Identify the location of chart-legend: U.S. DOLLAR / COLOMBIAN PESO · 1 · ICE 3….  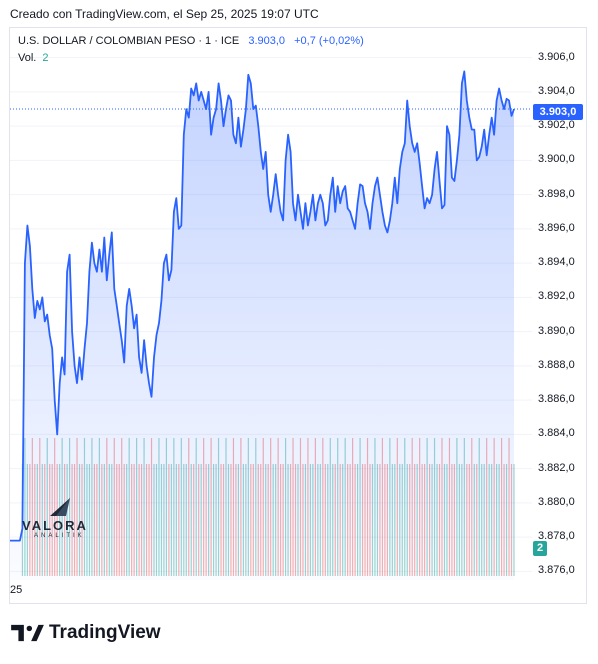
(191, 41).